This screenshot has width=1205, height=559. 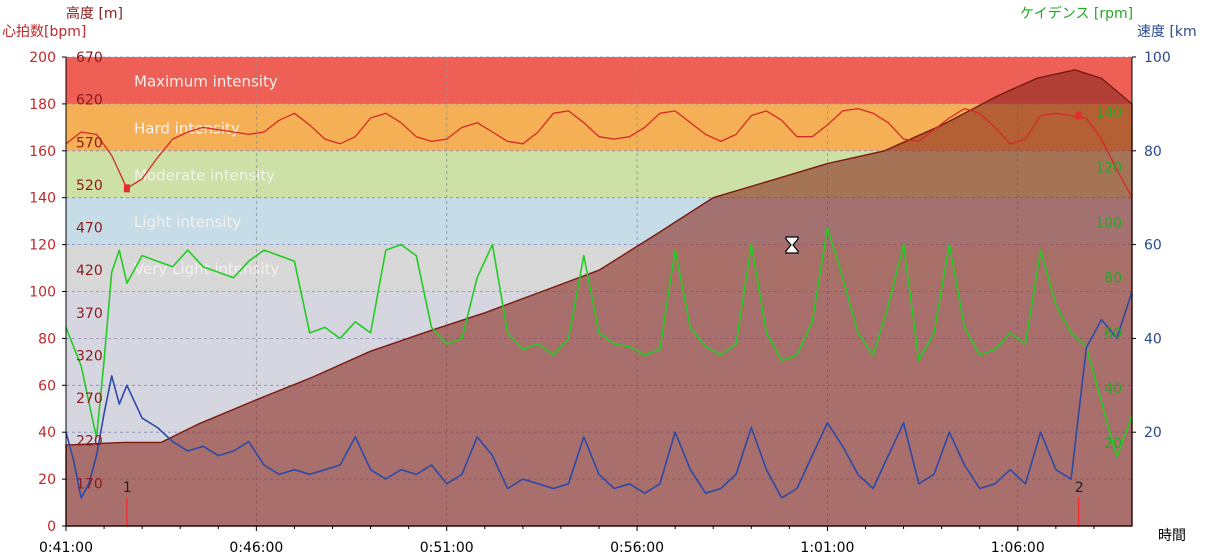 What do you see at coordinates (1153, 433) in the screenshot?
I see `speed-tick-label: 20` at bounding box center [1153, 433].